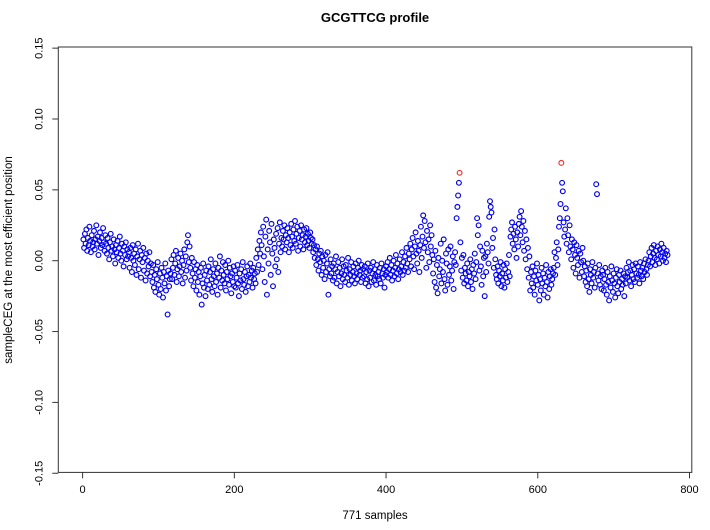 The width and height of the screenshot is (710, 530). I want to click on y-tick-label: -0.10, so click(40, 402).